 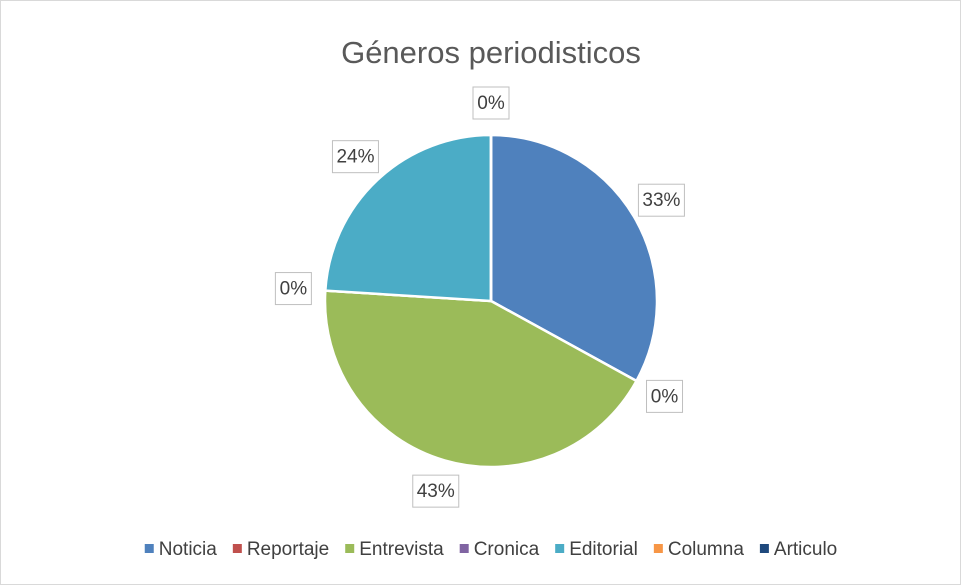 What do you see at coordinates (288, 549) in the screenshot?
I see `legend-label: Reportaje` at bounding box center [288, 549].